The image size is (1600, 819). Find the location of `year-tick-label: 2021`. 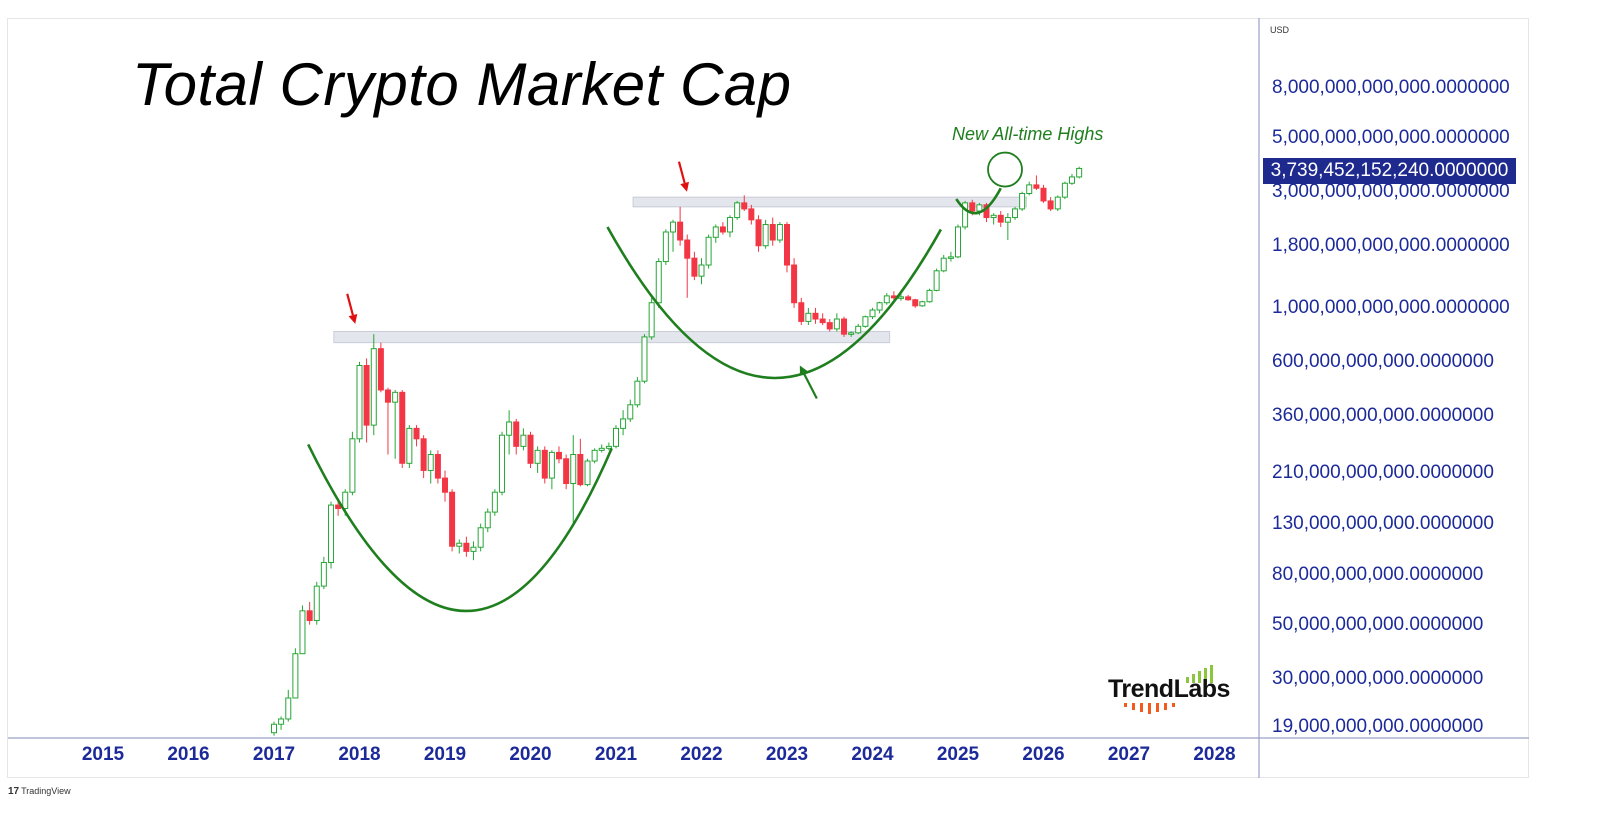

year-tick-label: 2021 is located at coordinates (616, 754).